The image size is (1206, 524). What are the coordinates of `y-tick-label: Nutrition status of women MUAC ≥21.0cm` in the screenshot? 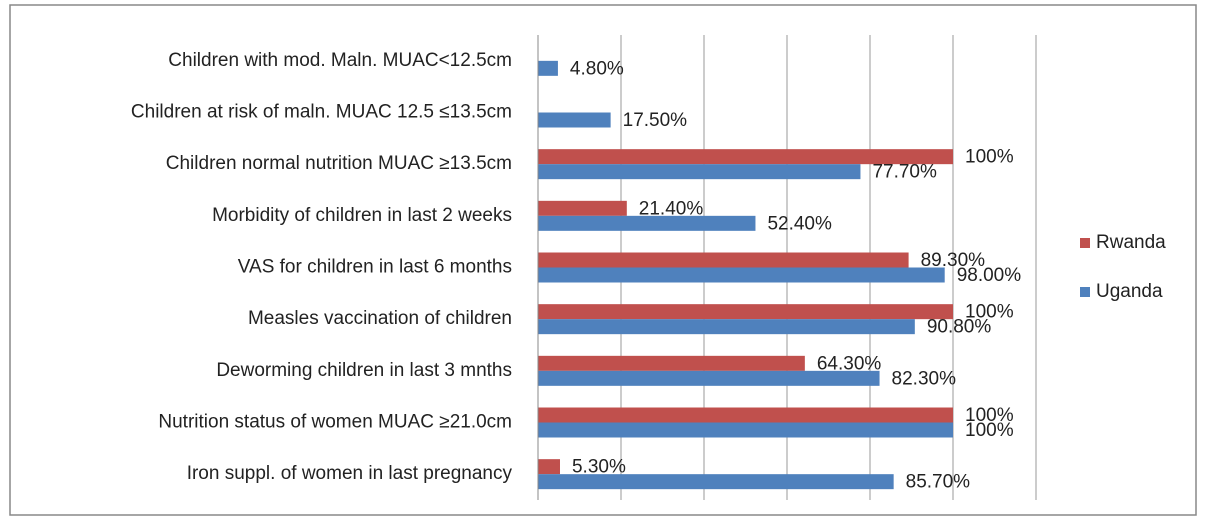 It's located at (335, 422).